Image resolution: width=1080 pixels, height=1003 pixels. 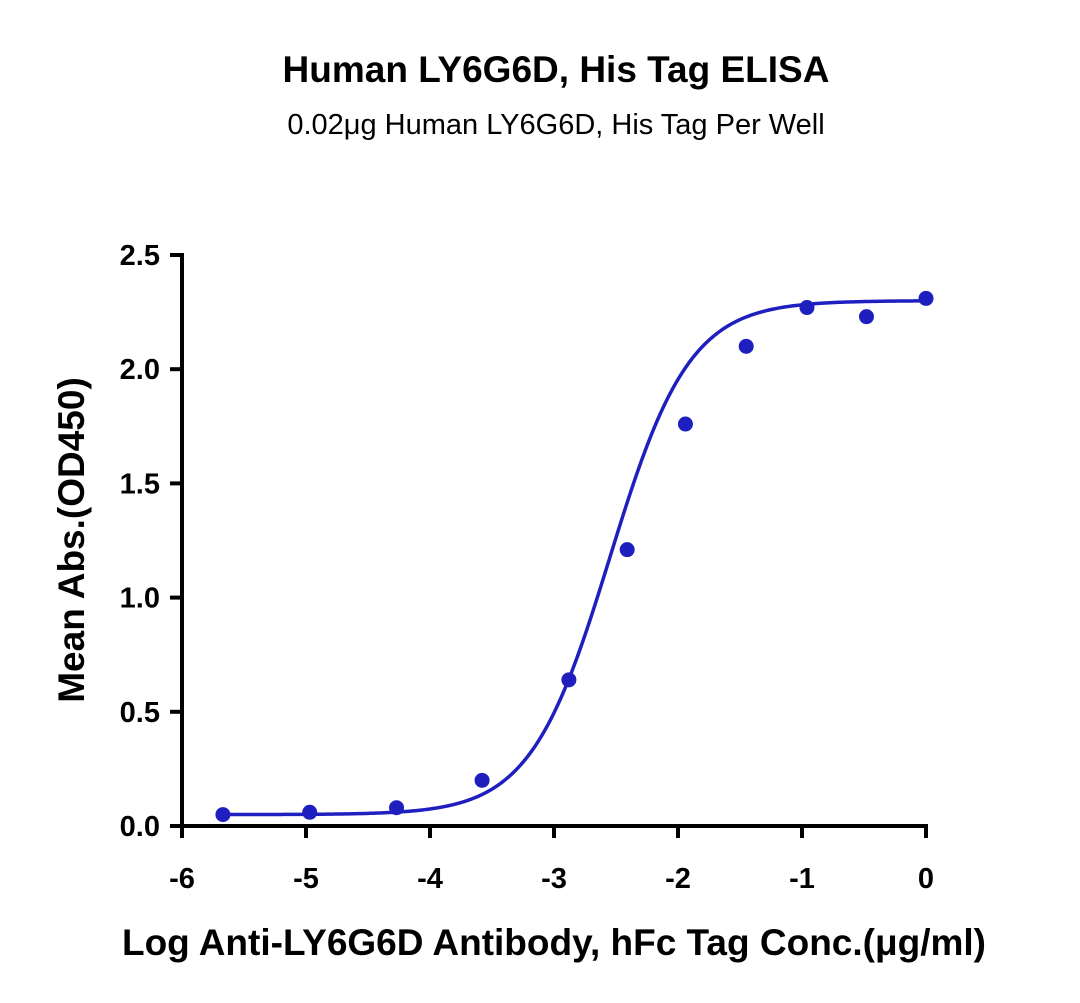 What do you see at coordinates (140, 256) in the screenshot?
I see `y-tick-label: 2.5` at bounding box center [140, 256].